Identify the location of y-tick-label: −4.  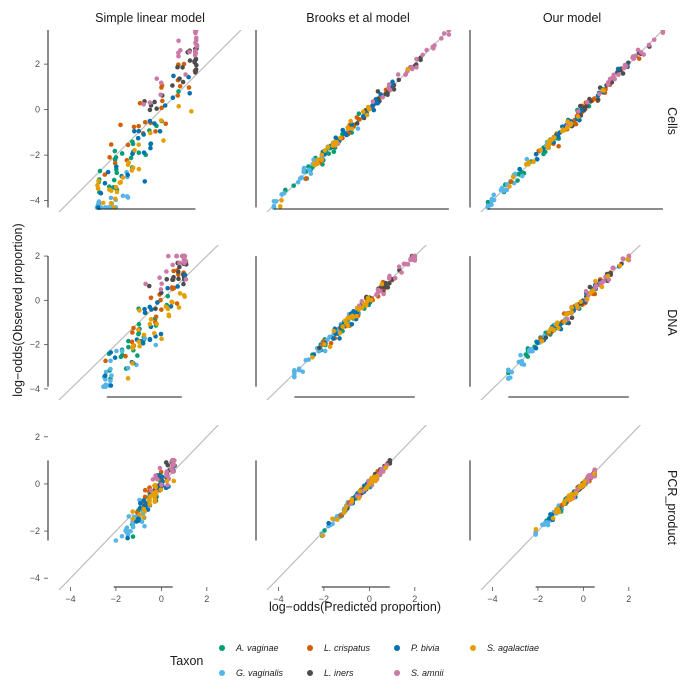
(35, 201).